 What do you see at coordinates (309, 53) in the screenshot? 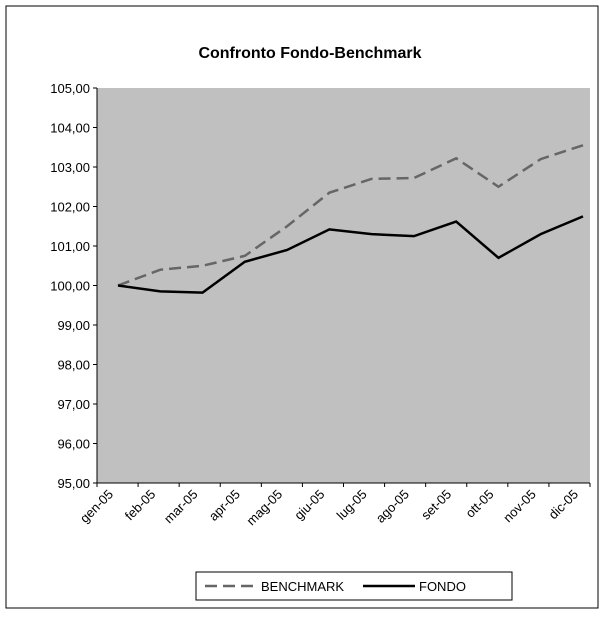
I see `chart-title: Confronto Fondo-Benchmark` at bounding box center [309, 53].